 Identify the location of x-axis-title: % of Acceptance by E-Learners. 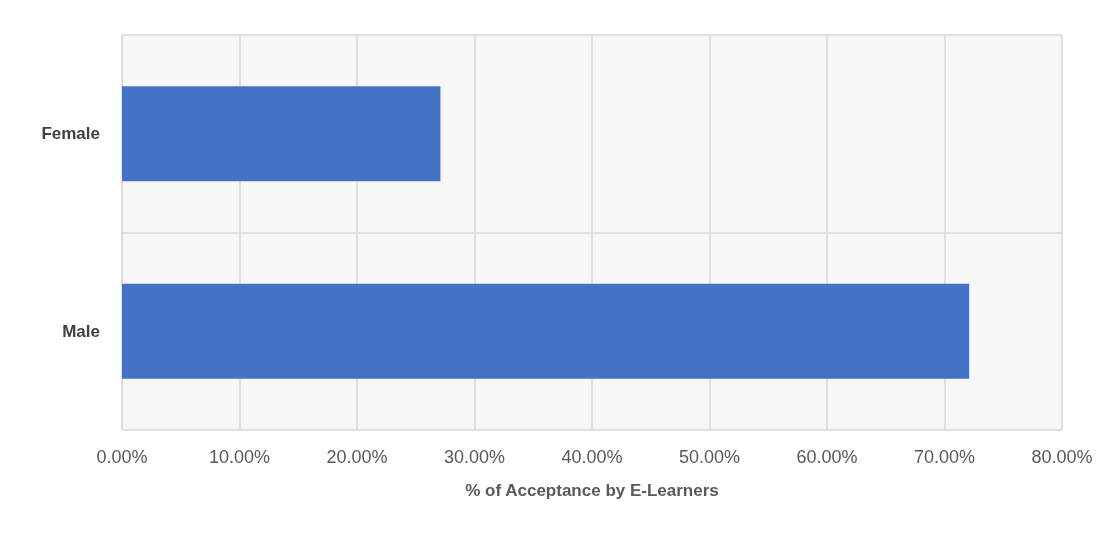
(592, 490).